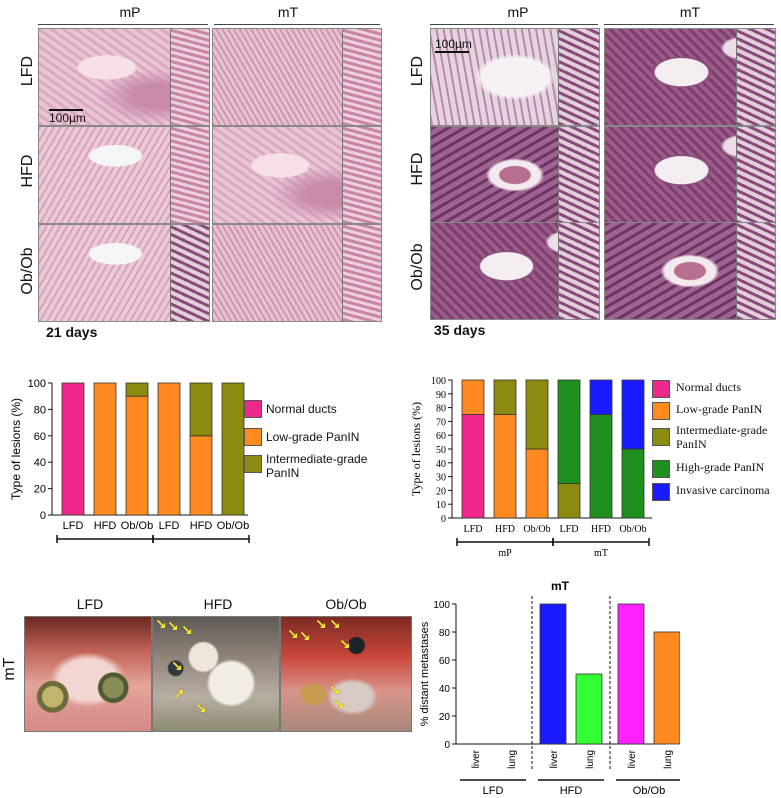 The image size is (781, 798). Describe the element at coordinates (719, 409) in the screenshot. I see `legend-label-low: Low-grade PanIN` at that location.